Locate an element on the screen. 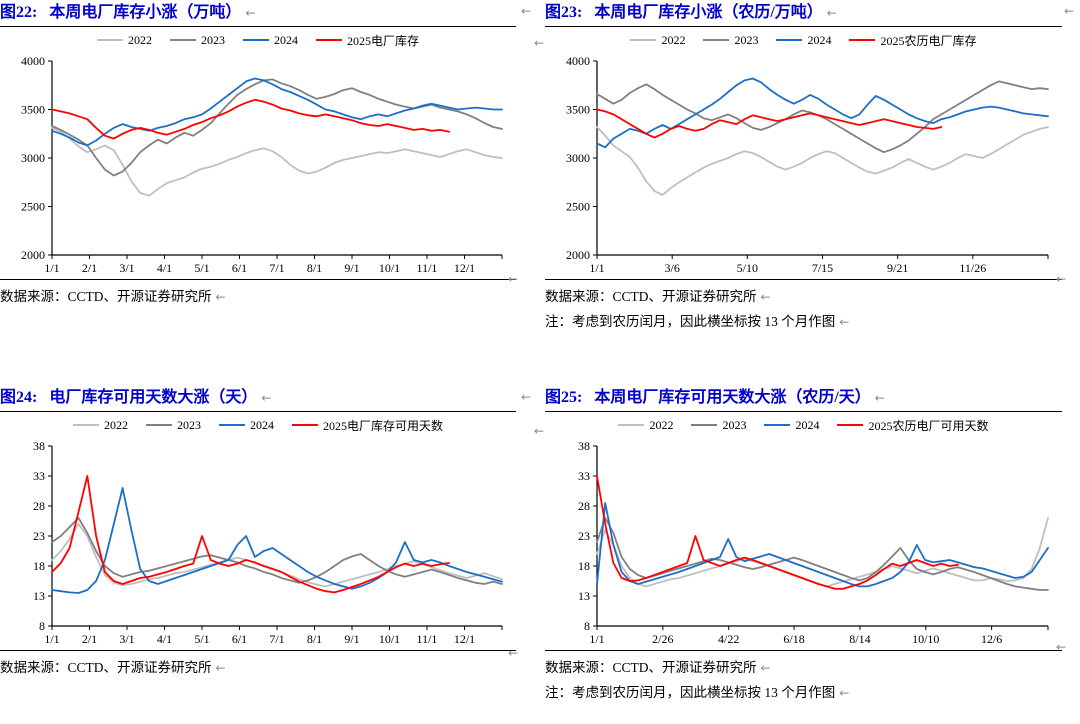  legend-label: 2025电厂库存可用天数 is located at coordinates (382, 425).